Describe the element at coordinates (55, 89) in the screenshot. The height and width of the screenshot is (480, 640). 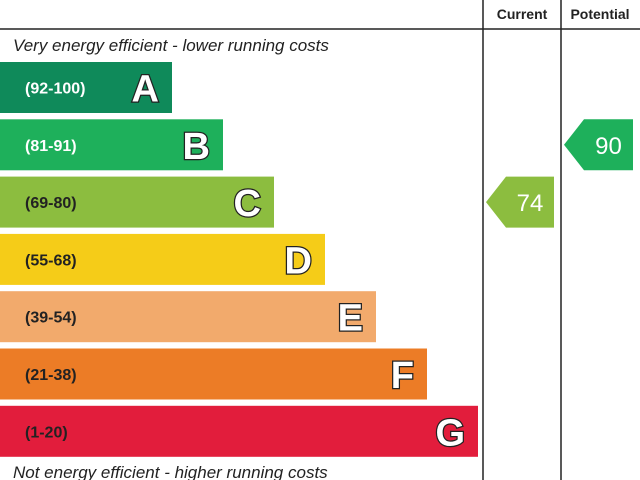
I see `band-a-range: (92-100)` at that location.